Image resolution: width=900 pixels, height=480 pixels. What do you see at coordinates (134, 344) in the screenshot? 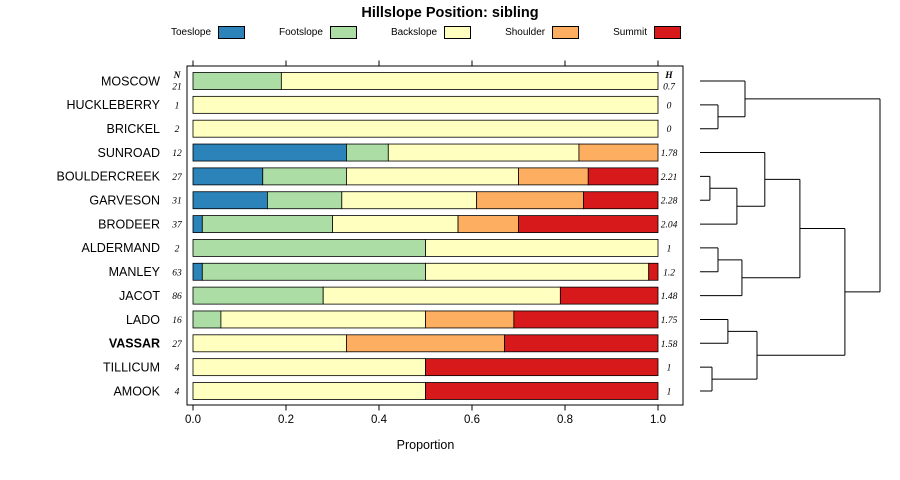
I see `row-label: VASSAR` at bounding box center [134, 344].